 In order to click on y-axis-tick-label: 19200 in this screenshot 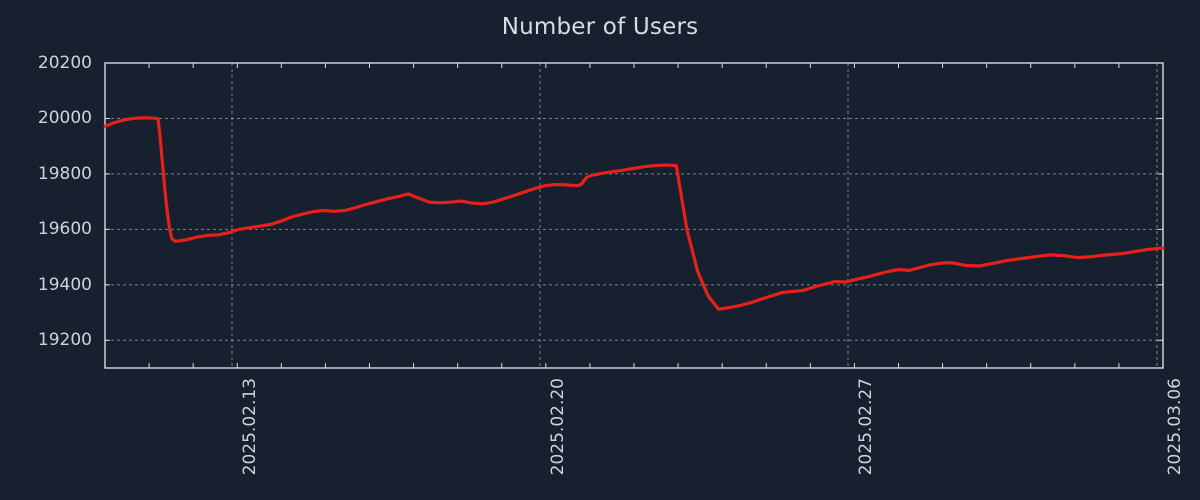, I will do `click(64, 340)`.